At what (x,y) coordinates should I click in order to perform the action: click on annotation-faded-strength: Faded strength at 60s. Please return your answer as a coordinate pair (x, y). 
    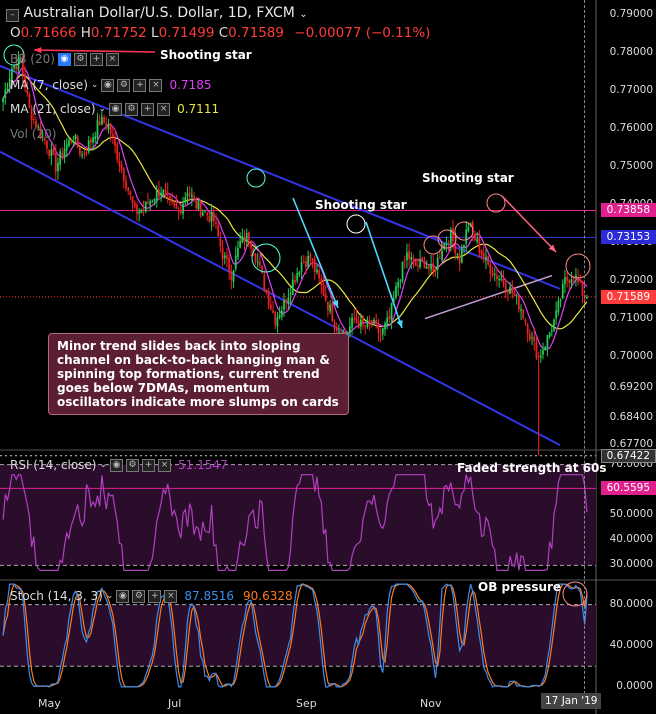
    Looking at the image, I should click on (532, 468).